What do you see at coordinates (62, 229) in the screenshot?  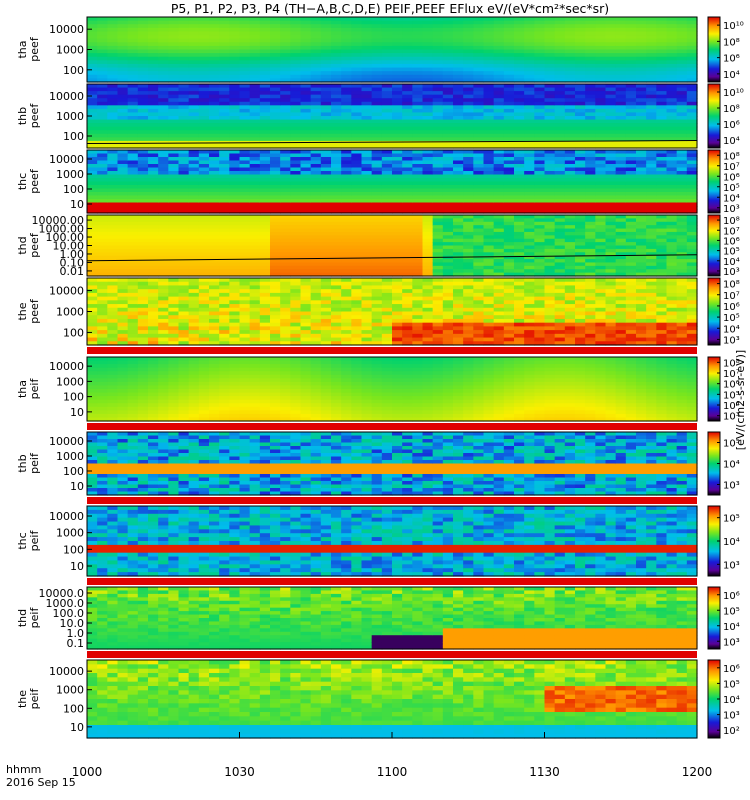 I see `y-tick-label: 1000.00` at bounding box center [62, 229].